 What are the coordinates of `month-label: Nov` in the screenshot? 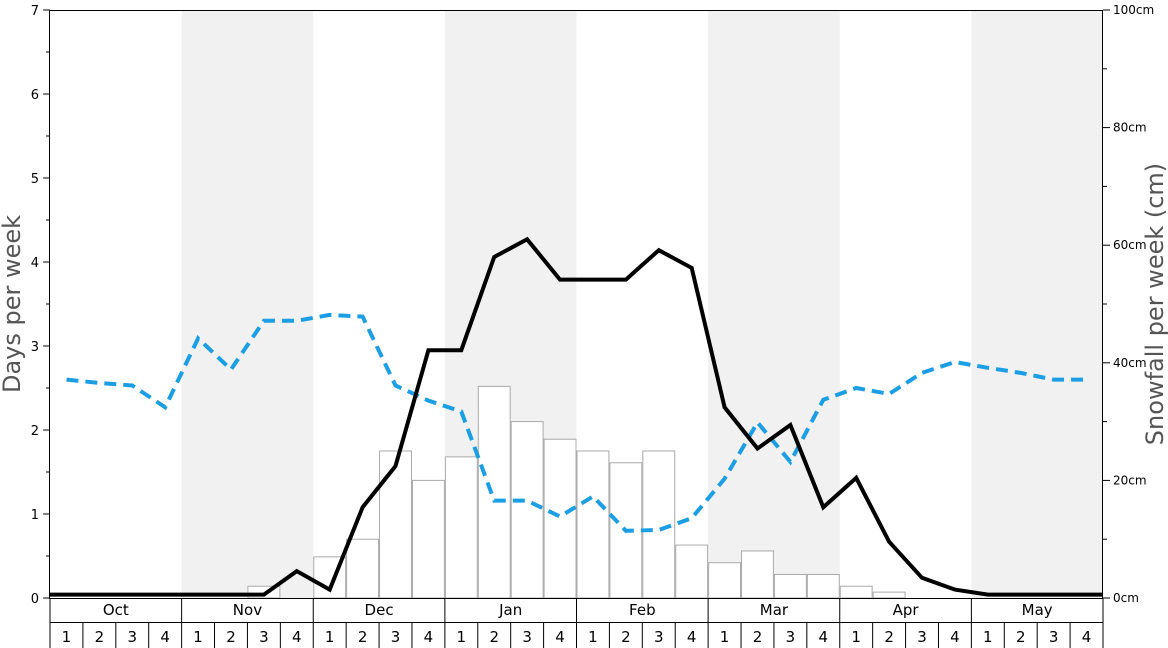 It's located at (247, 610).